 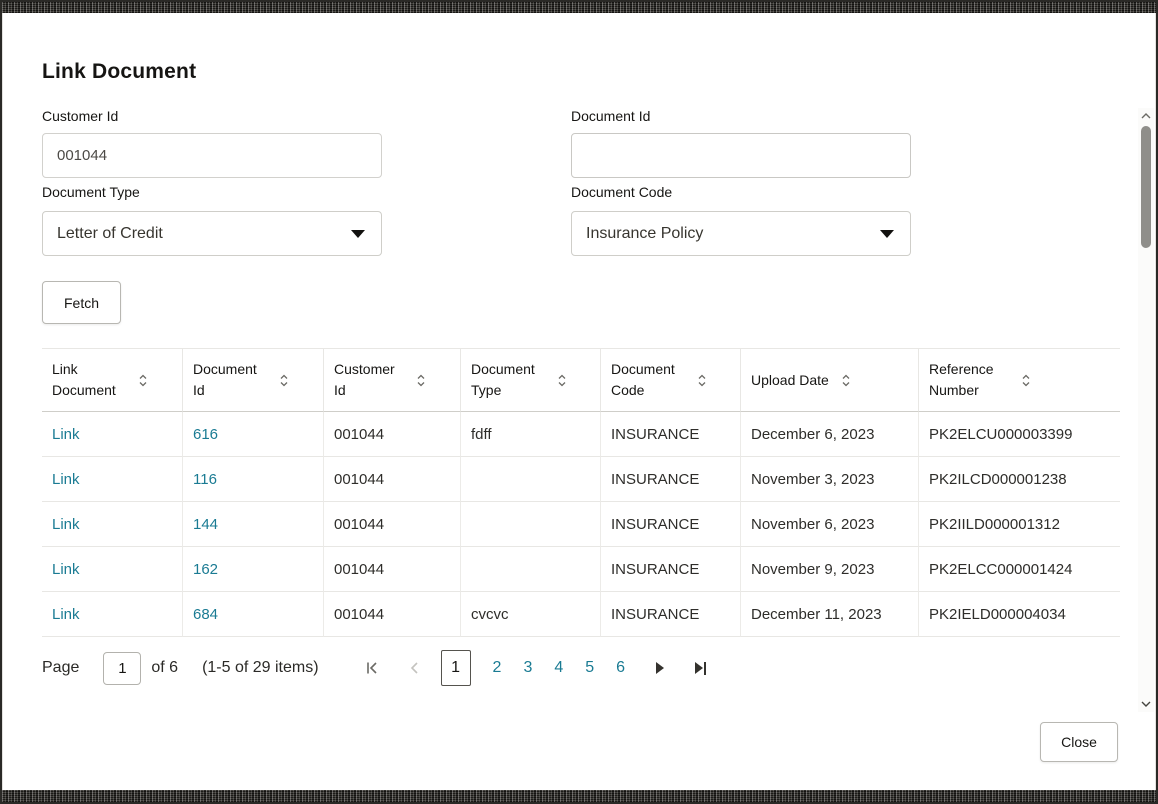 What do you see at coordinates (741, 233) in the screenshot?
I see `document-code-dropdown: Insurance Policy` at bounding box center [741, 233].